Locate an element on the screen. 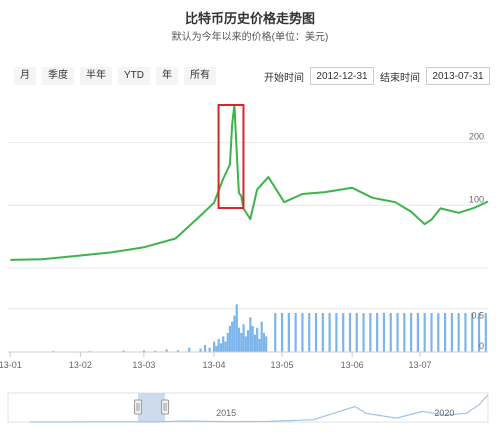 The width and height of the screenshot is (500, 448). range-selector: 月 季度 半年 YTD 年 所有 is located at coordinates (115, 76).